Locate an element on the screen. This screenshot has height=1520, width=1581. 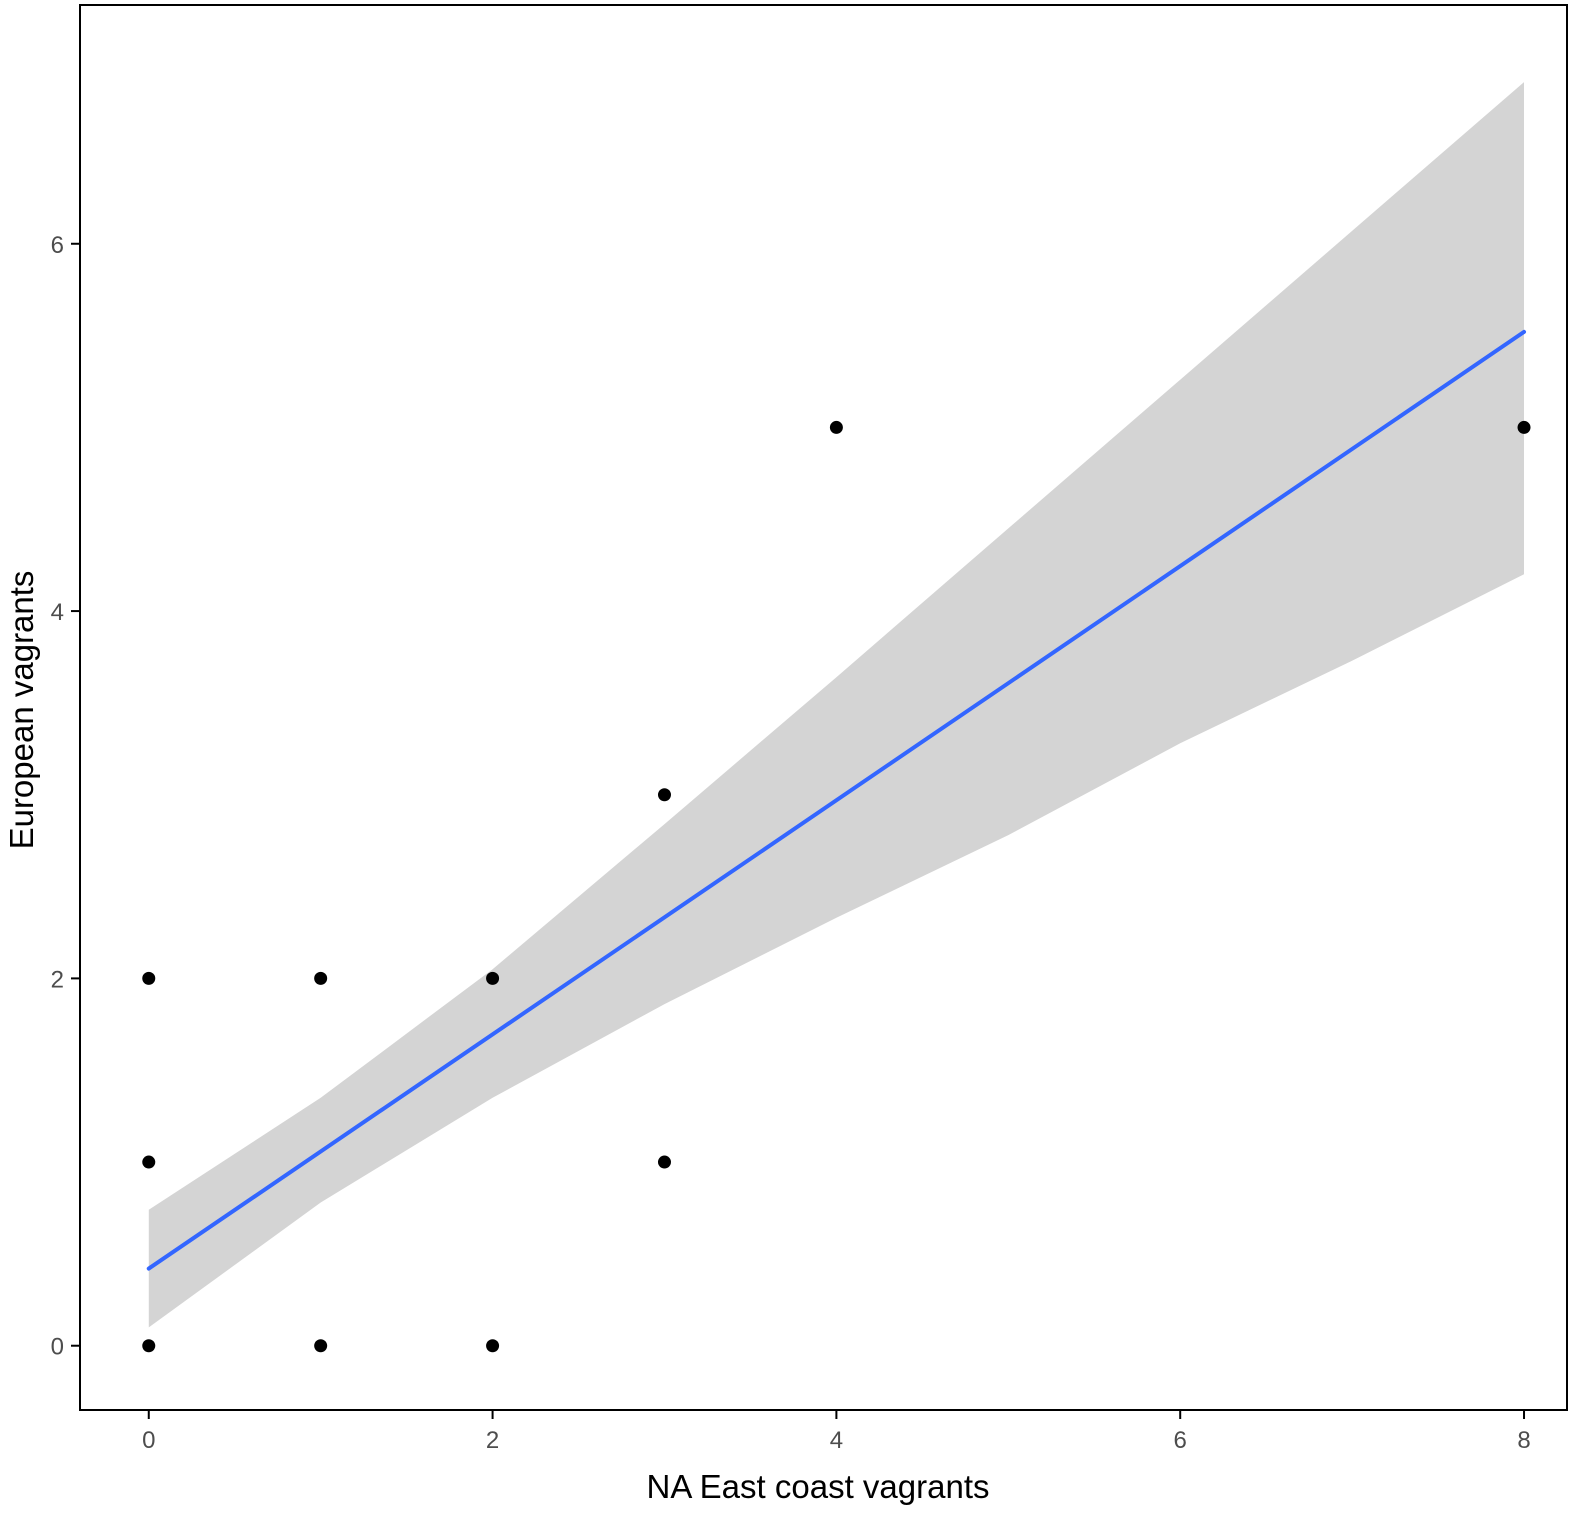
x-tick-label-0: 0 is located at coordinates (148, 1440).